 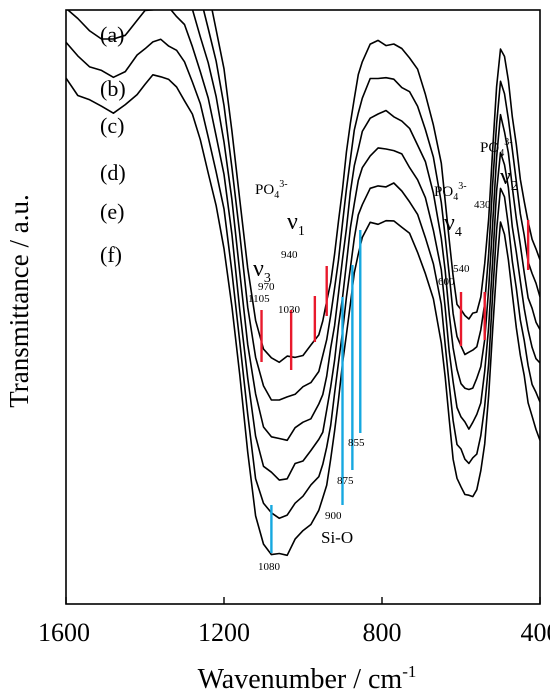 What do you see at coordinates (259, 299) in the screenshot?
I see `peak-label-1105: 1105` at bounding box center [259, 299].